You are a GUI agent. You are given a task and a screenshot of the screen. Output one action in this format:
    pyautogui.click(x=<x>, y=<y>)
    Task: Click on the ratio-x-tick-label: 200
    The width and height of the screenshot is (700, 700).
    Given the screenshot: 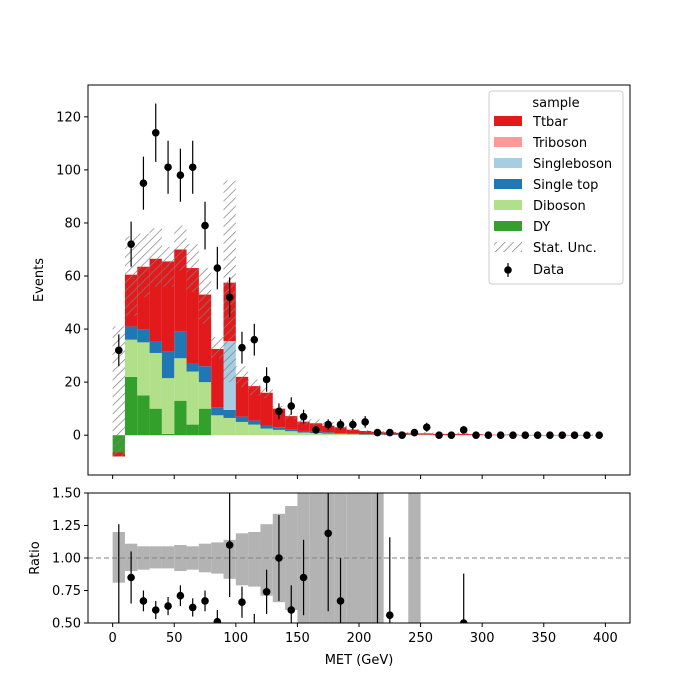 What is the action you would take?
    pyautogui.click(x=359, y=638)
    